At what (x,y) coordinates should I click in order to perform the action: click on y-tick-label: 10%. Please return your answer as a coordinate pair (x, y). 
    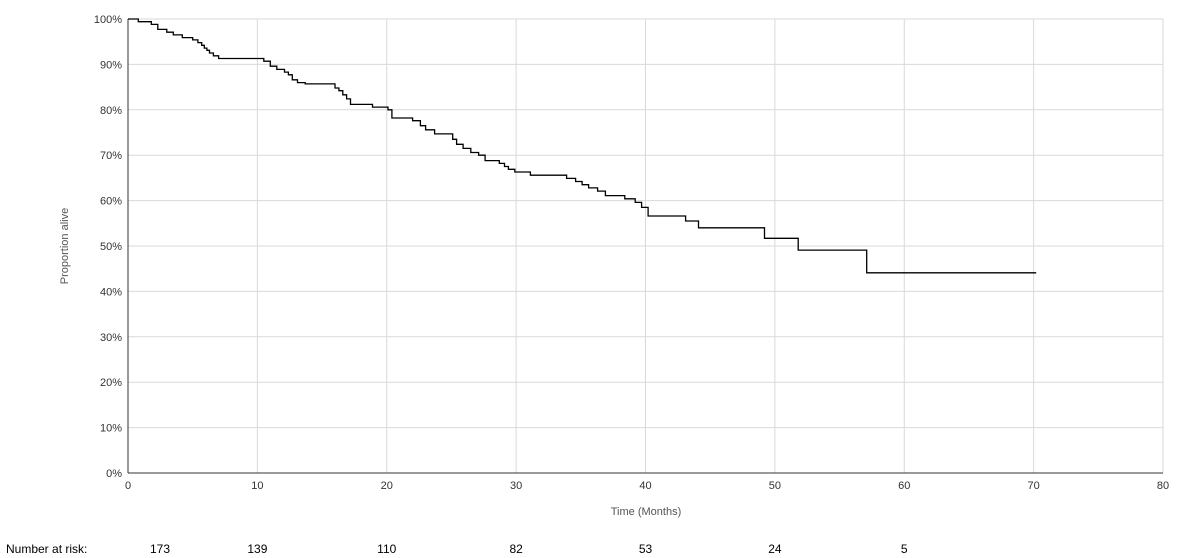
    Looking at the image, I should click on (111, 429).